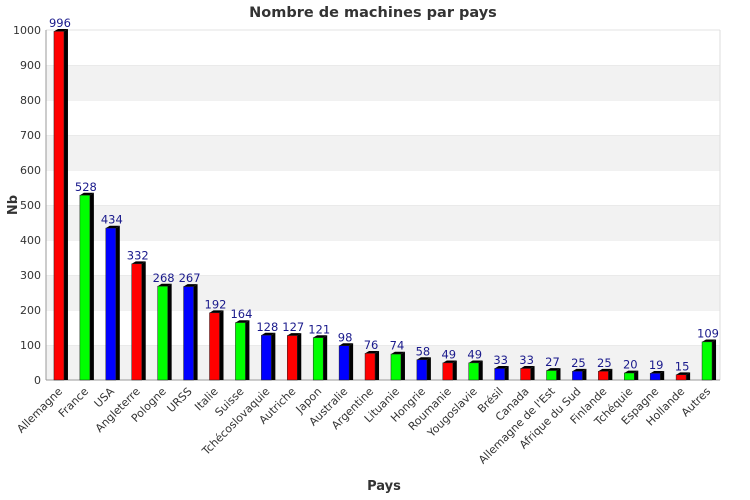  Describe the element at coordinates (27, 30) in the screenshot. I see `y-tick-label: 1000` at that location.